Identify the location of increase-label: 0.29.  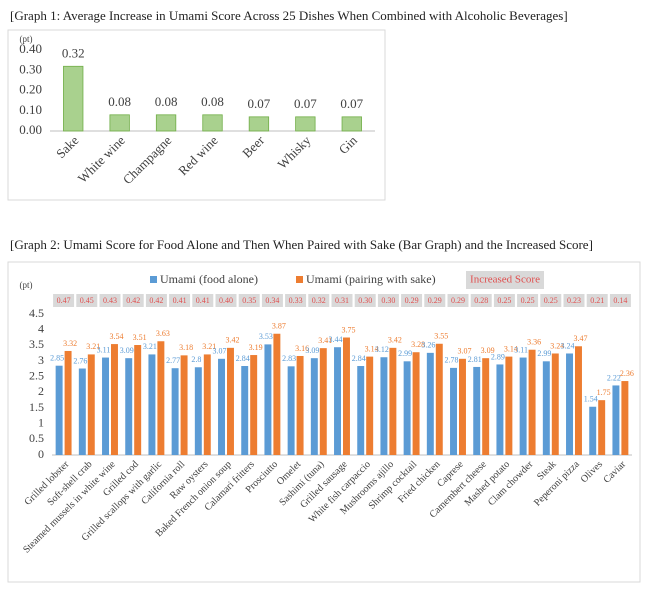
(412, 300).